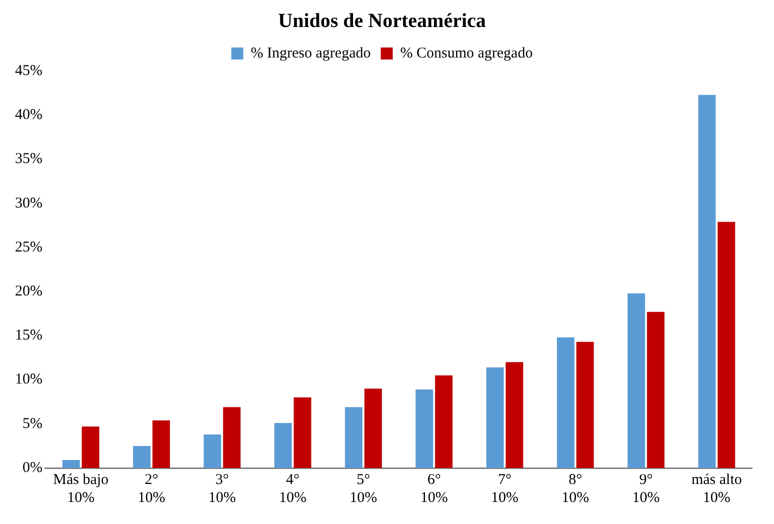 The width and height of the screenshot is (774, 524). What do you see at coordinates (28, 380) in the screenshot?
I see `y-tick-label: 10%` at bounding box center [28, 380].